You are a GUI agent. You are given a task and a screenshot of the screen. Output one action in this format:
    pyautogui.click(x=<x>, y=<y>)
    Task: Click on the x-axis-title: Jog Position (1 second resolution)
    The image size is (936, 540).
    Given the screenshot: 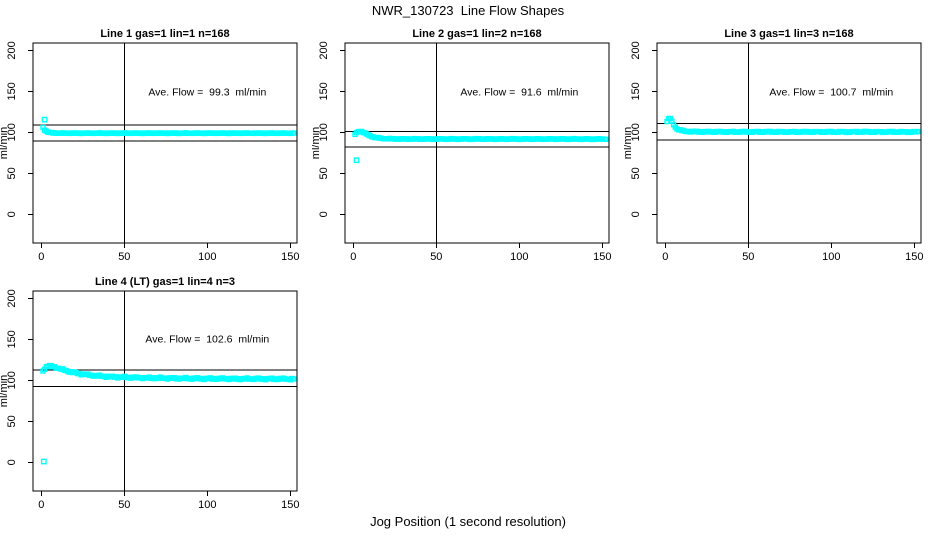 What is the action you would take?
    pyautogui.click(x=468, y=521)
    